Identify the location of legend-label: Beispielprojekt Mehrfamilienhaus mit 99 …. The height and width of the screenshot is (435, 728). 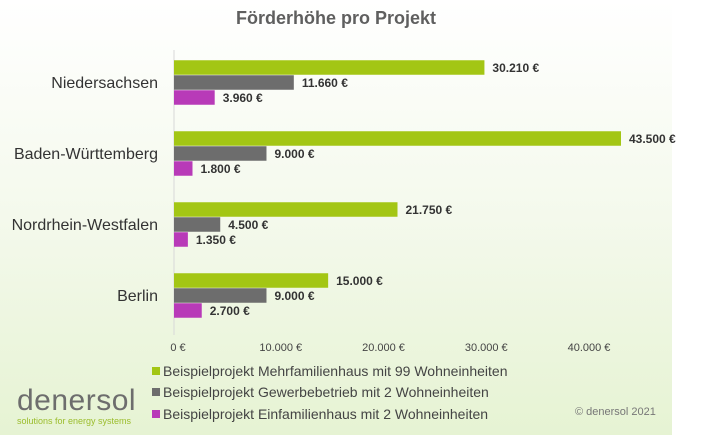
(335, 371).